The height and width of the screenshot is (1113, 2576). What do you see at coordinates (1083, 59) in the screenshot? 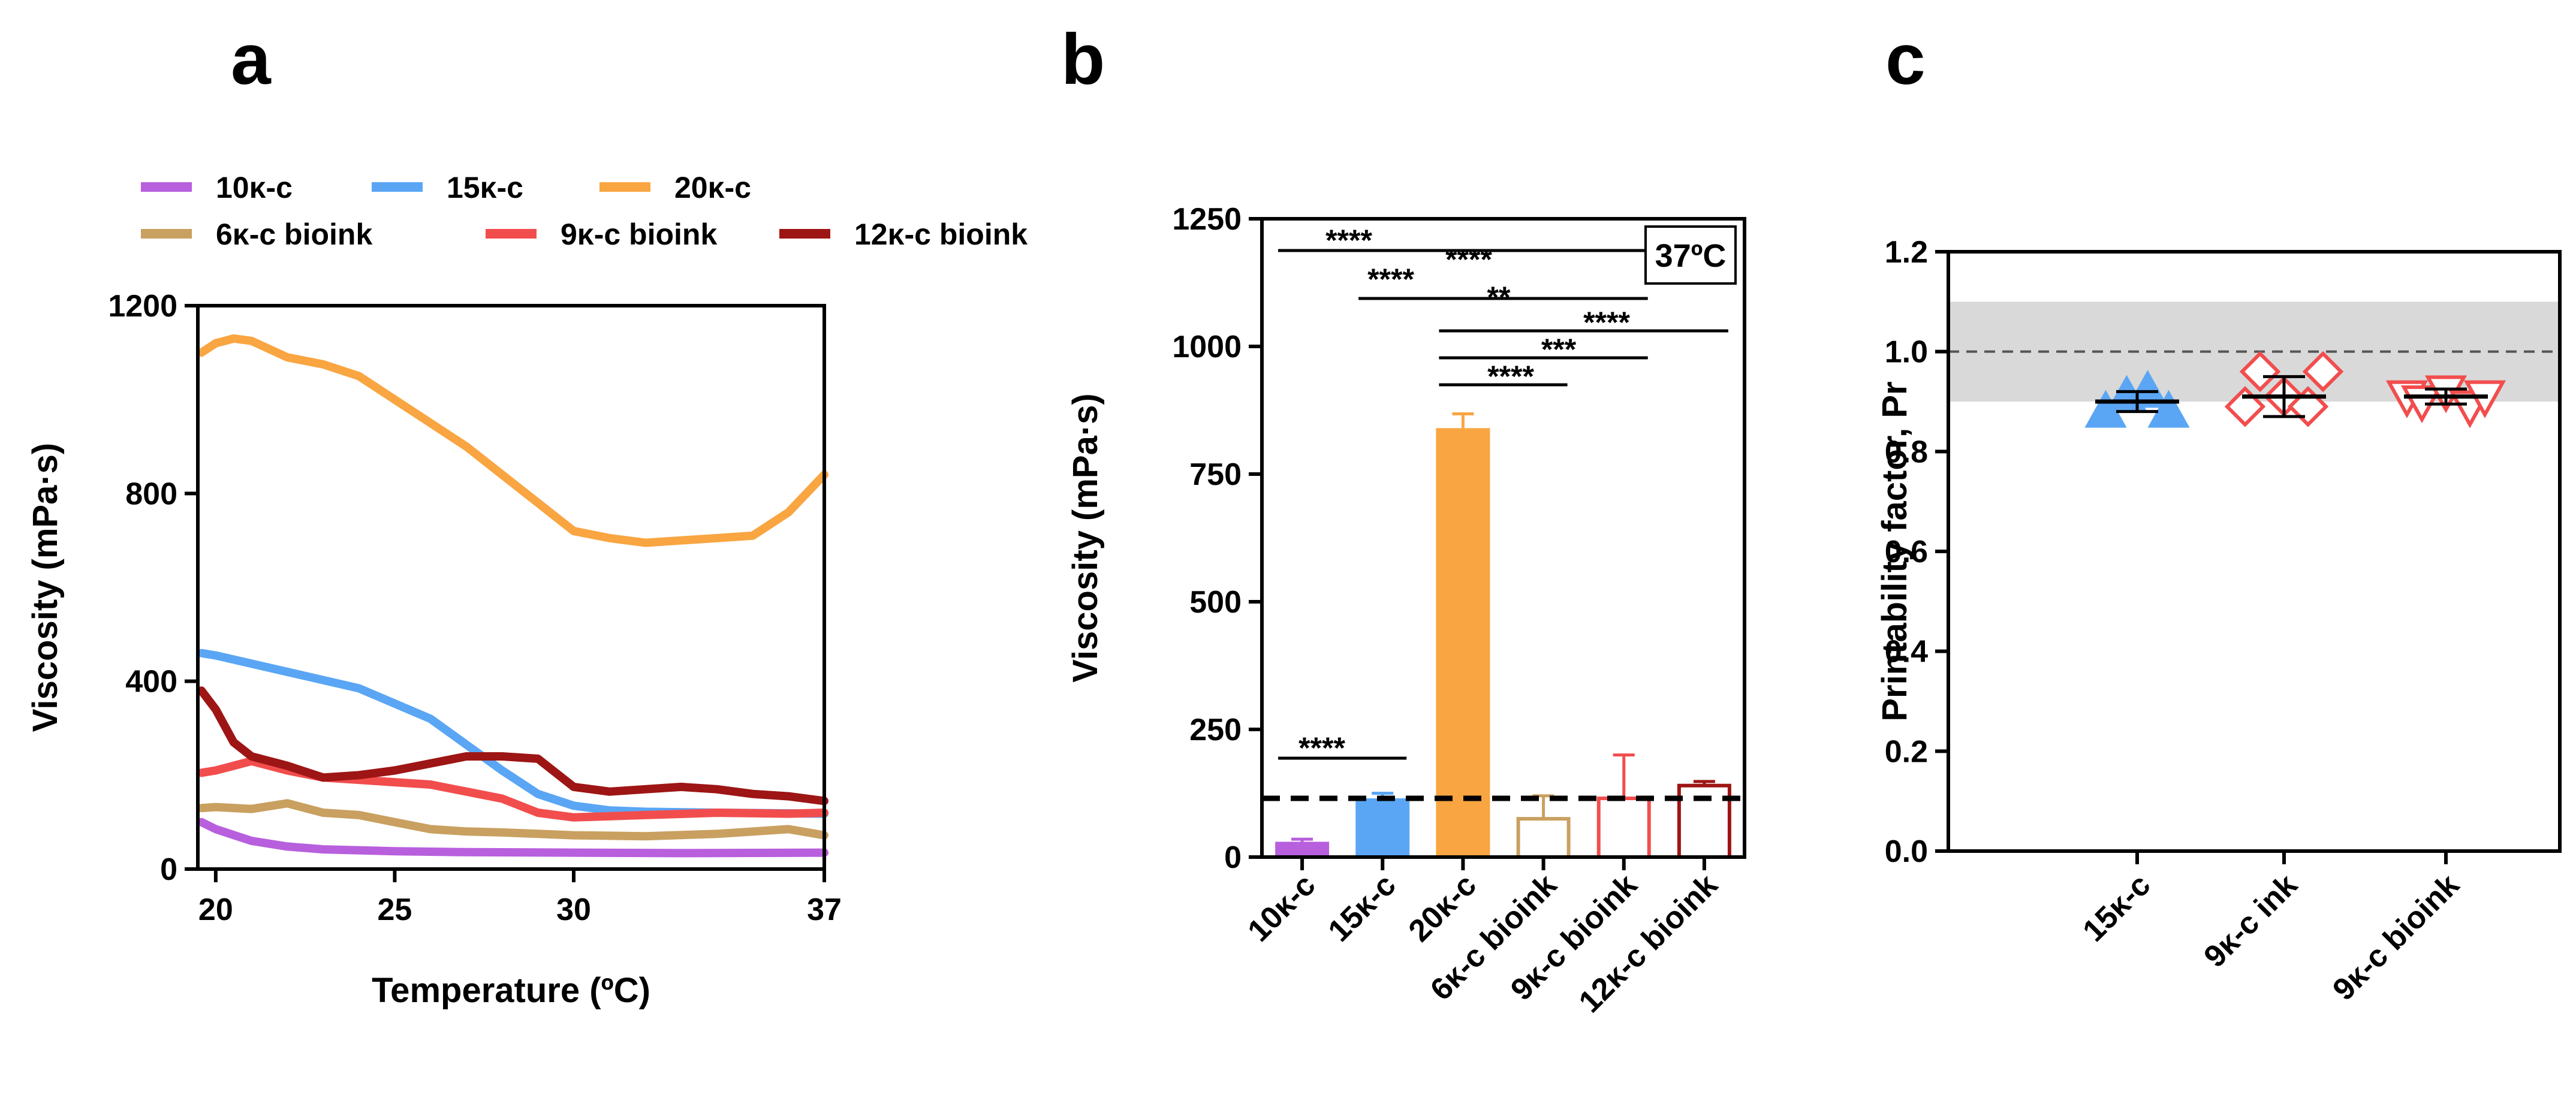
I see `panel-letter-b: b` at bounding box center [1083, 59].